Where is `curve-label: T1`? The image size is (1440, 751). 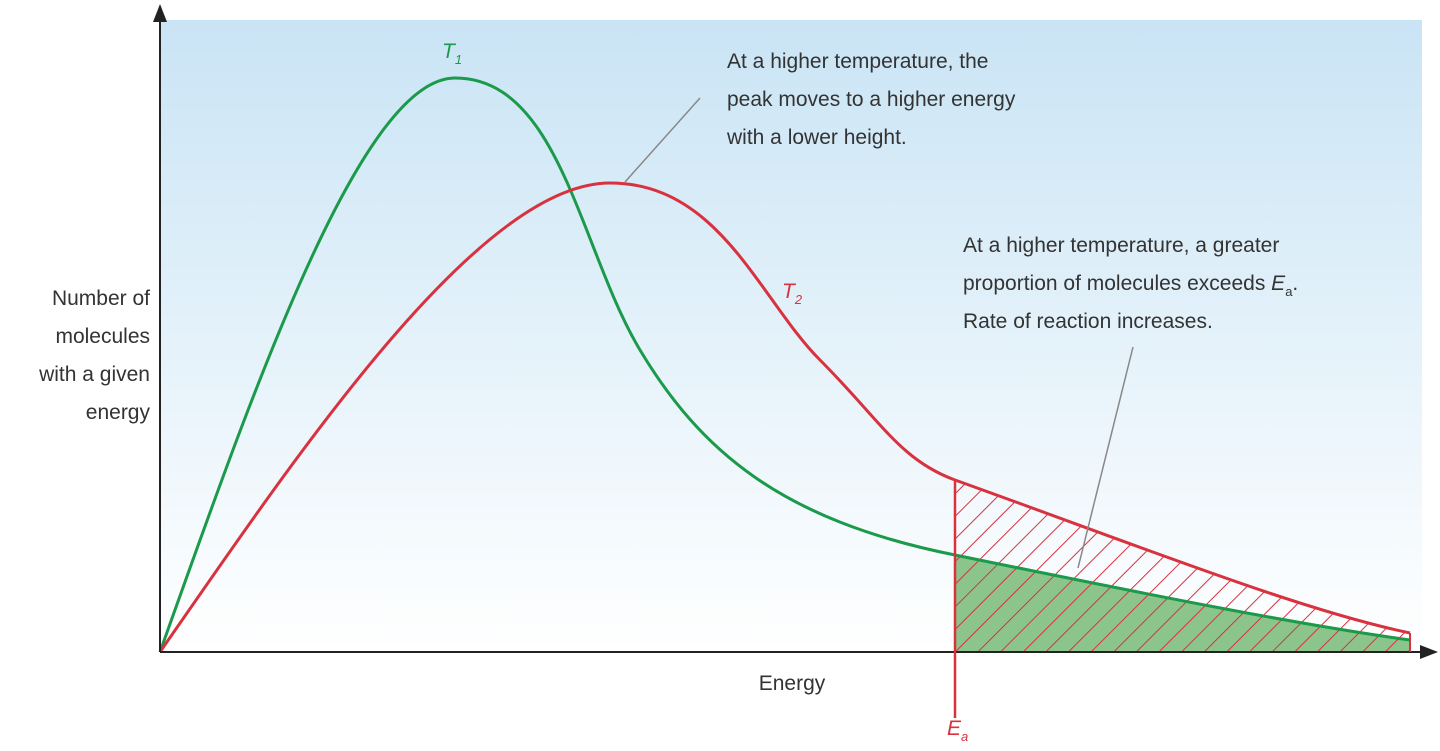 curve-label: T1 is located at coordinates (452, 53).